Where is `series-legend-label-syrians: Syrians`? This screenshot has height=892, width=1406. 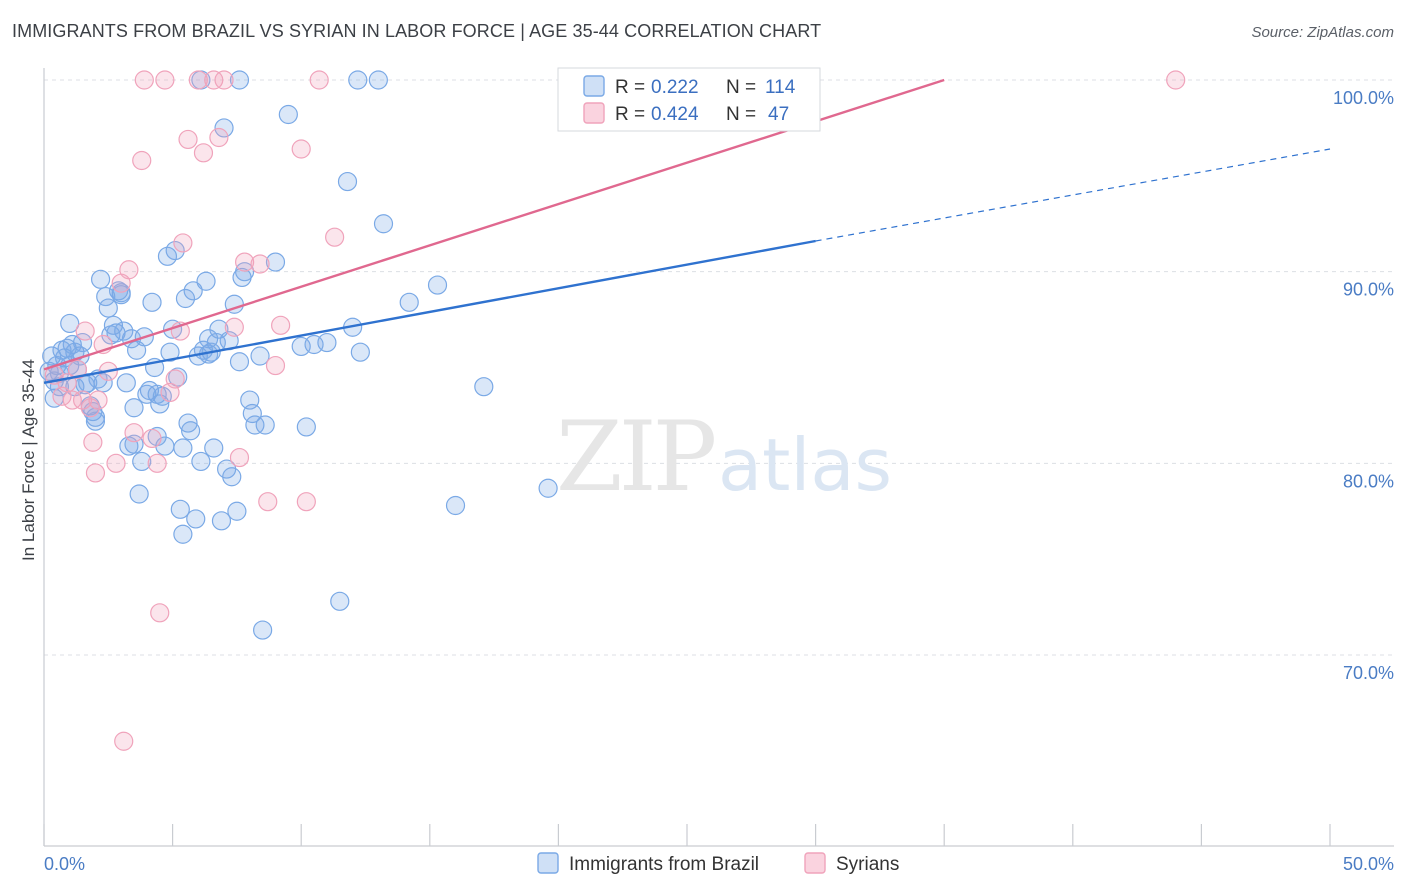 series-legend-label-syrians: Syrians is located at coordinates (867, 864).